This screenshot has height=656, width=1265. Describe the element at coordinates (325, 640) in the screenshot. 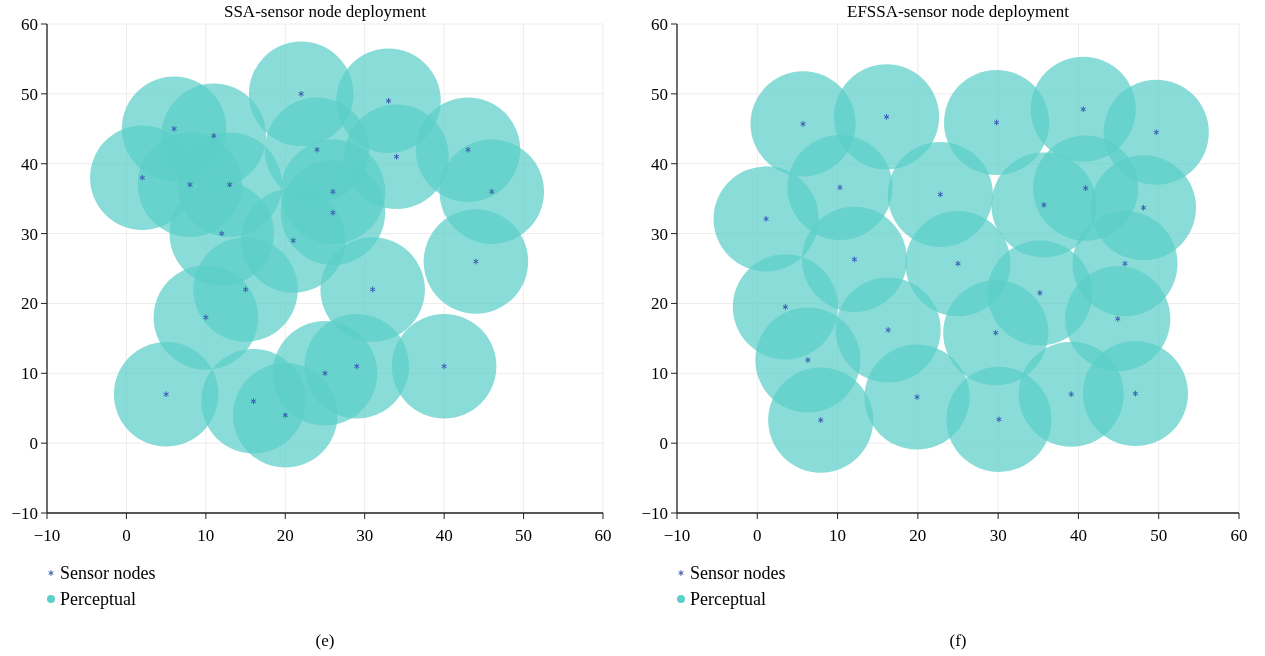

I see `text: (e)` at that location.